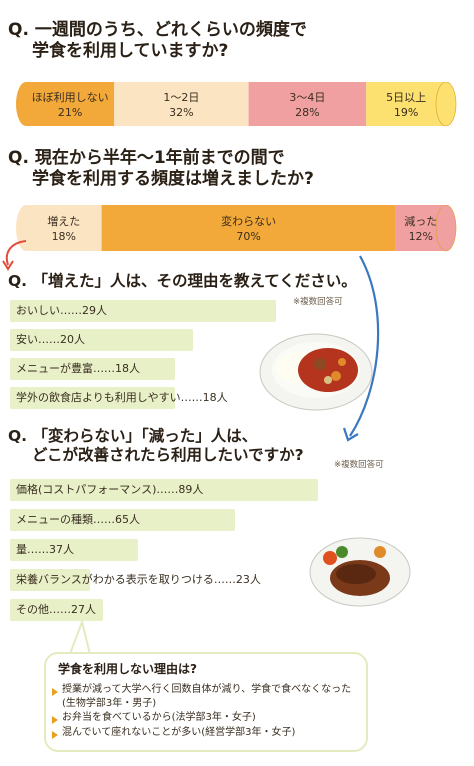 The height and width of the screenshot is (766, 474). I want to click on bar-label: その他……27人, so click(56, 609).